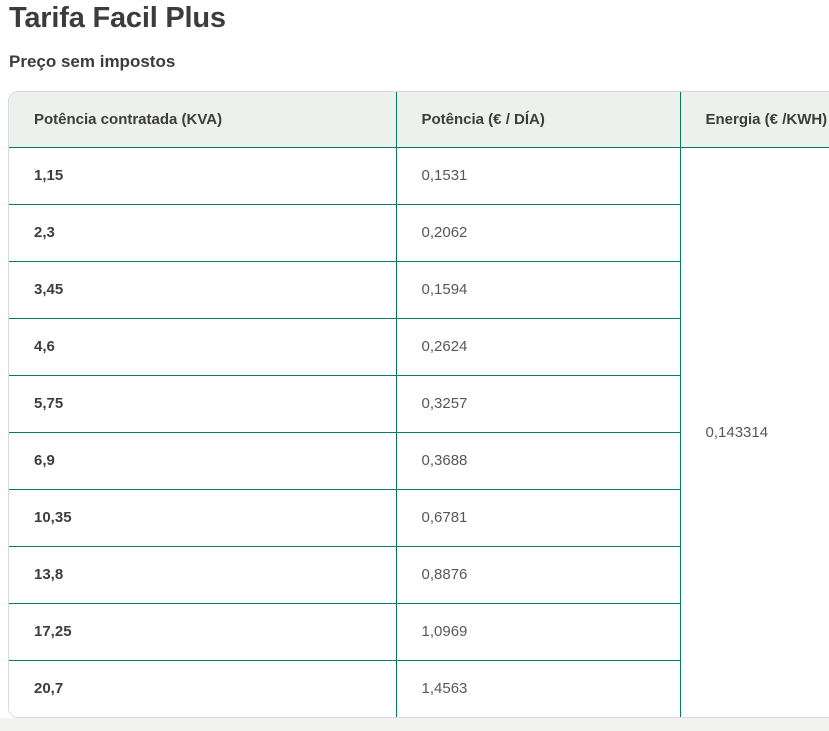 This screenshot has width=829, height=731. Describe the element at coordinates (537, 575) in the screenshot. I see `potencia-cell: 0,8876` at that location.